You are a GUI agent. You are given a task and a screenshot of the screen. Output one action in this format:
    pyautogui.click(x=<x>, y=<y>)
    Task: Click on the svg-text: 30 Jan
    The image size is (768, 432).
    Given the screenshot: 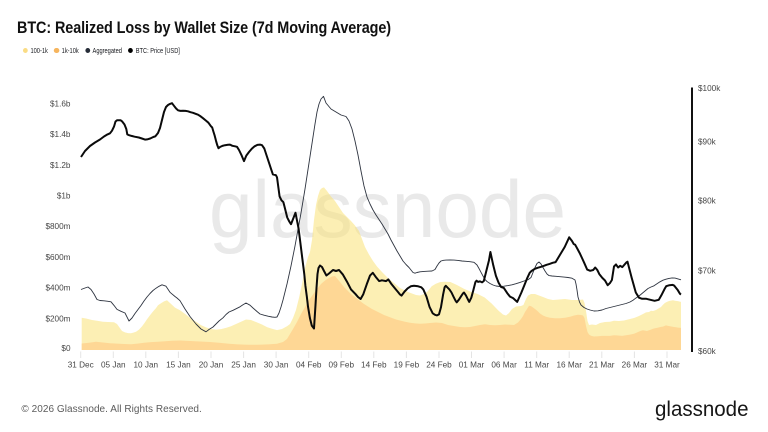 What is the action you would take?
    pyautogui.click(x=276, y=364)
    